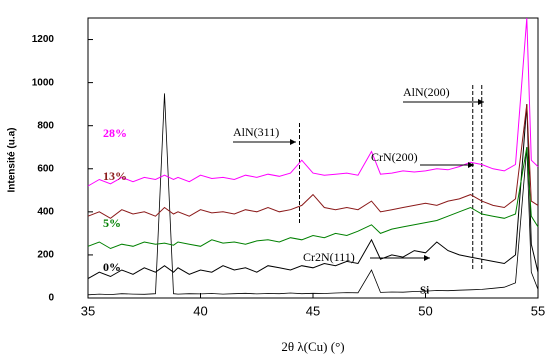 The height and width of the screenshot is (360, 550). I want to click on x-tick-label: 35, so click(88, 310).